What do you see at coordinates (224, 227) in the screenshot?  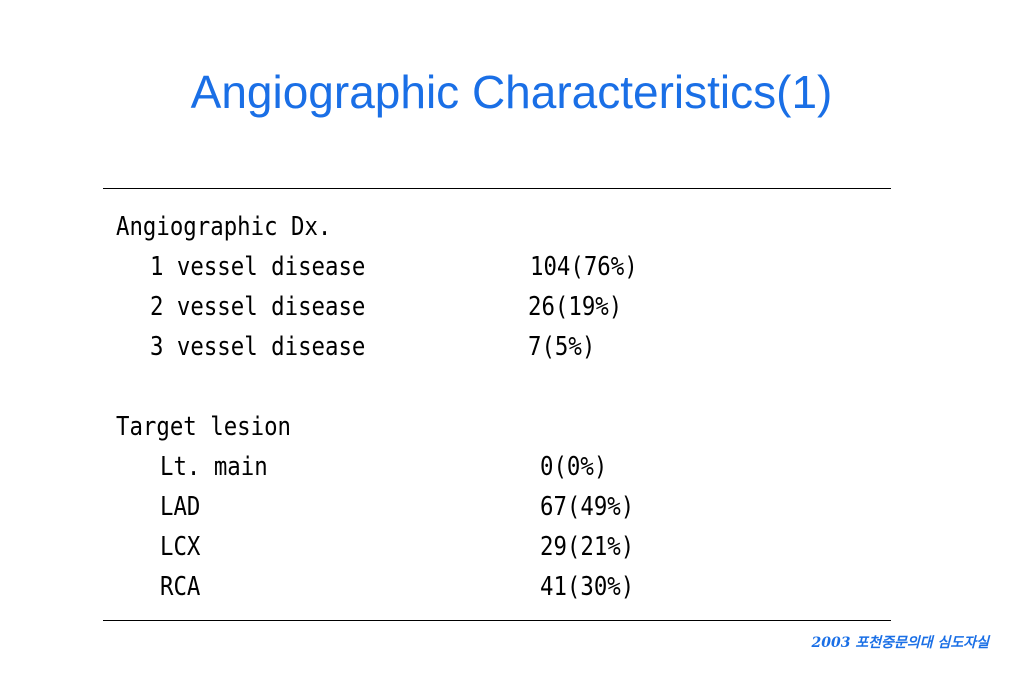 I see `section-heading-angiographic-dx: Angiographic Dx.` at bounding box center [224, 227].